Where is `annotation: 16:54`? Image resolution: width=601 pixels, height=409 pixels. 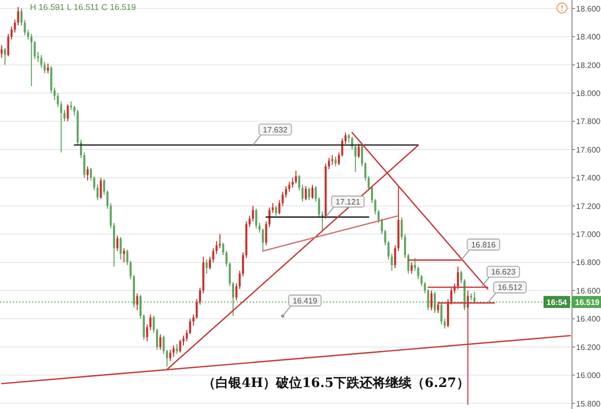
annotation: 16:54 is located at coordinates (557, 302).